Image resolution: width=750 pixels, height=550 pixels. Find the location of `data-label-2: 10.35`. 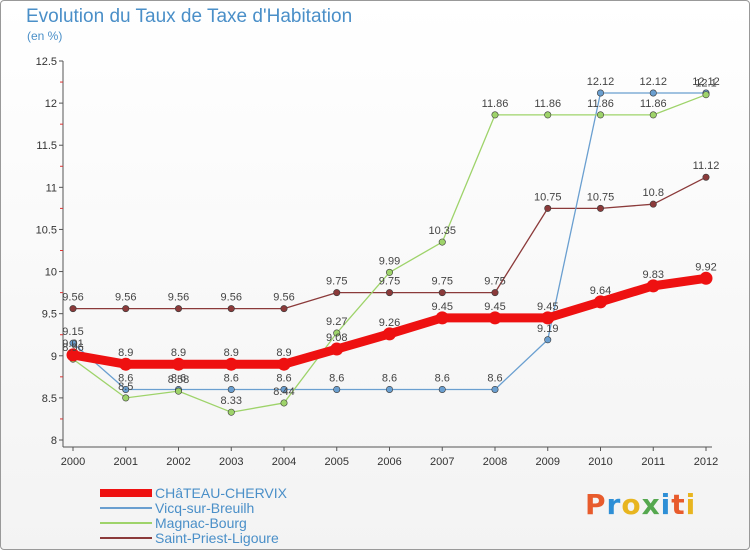

data-label-2: 10.35 is located at coordinates (442, 231).